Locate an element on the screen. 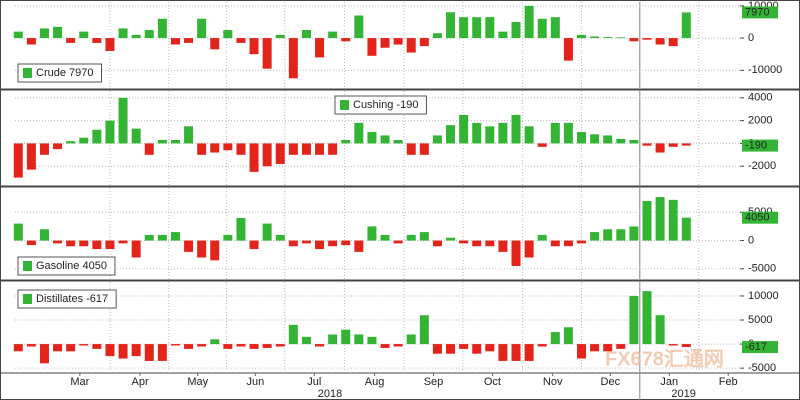 The height and width of the screenshot is (400, 800). y-tick-label: 10000 is located at coordinates (763, 6).